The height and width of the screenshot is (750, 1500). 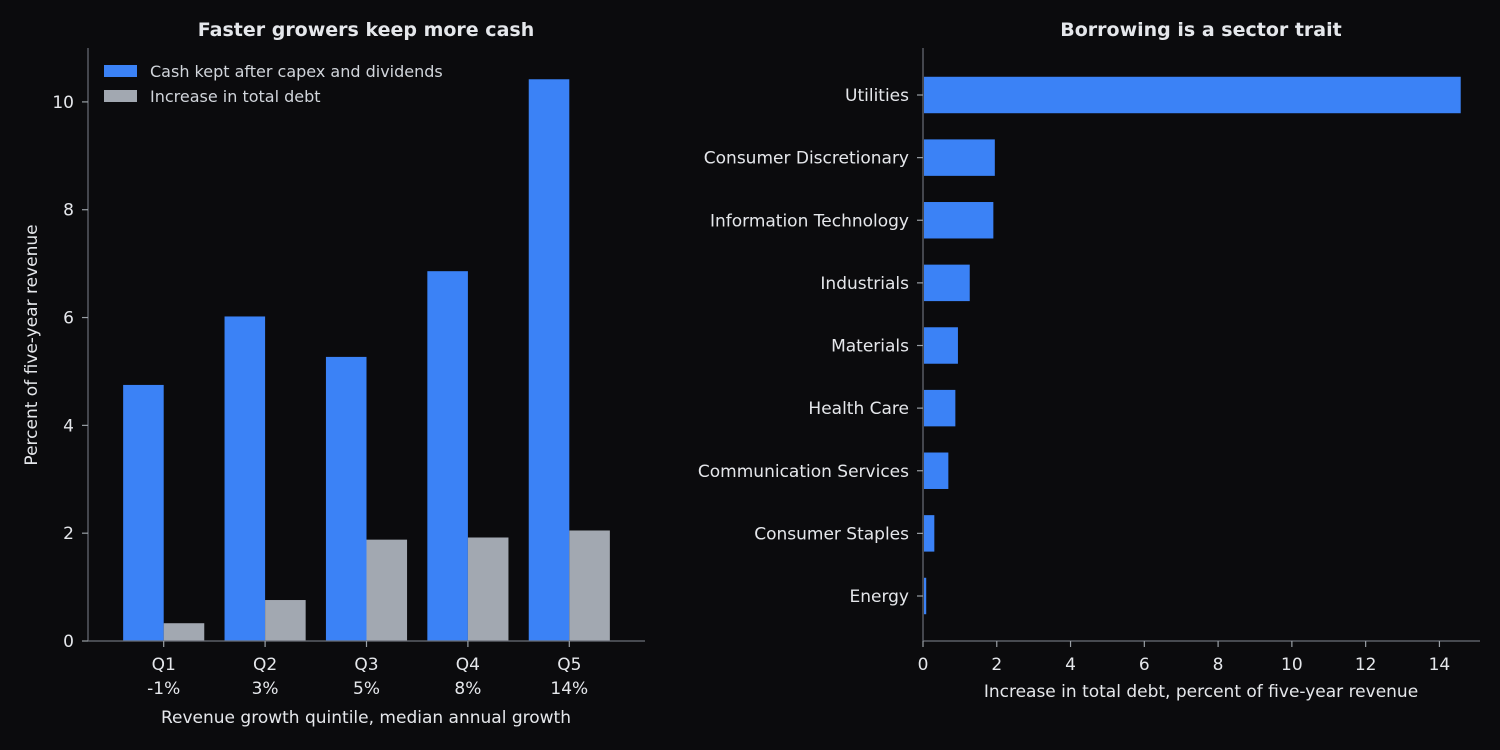 What do you see at coordinates (285, 620) in the screenshot?
I see `debt-bar-q2` at bounding box center [285, 620].